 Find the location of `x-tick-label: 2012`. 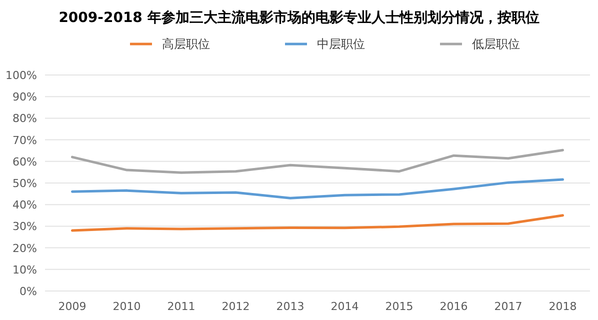

x-tick-label: 2012 is located at coordinates (236, 306).